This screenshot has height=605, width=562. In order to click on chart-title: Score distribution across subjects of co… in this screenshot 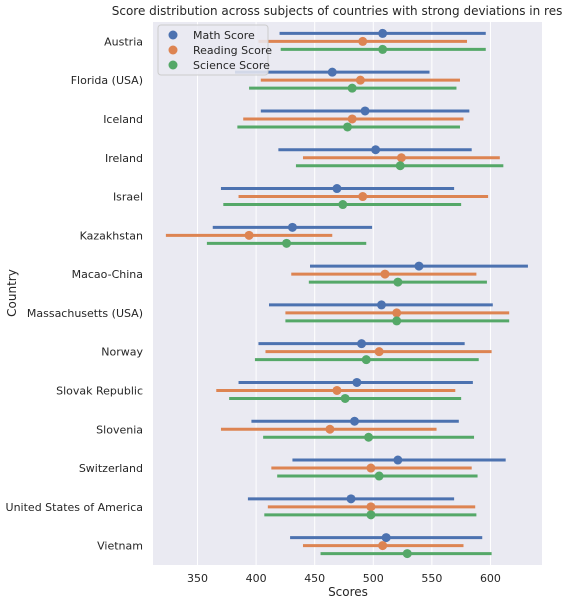, I will do `click(337, 11)`.